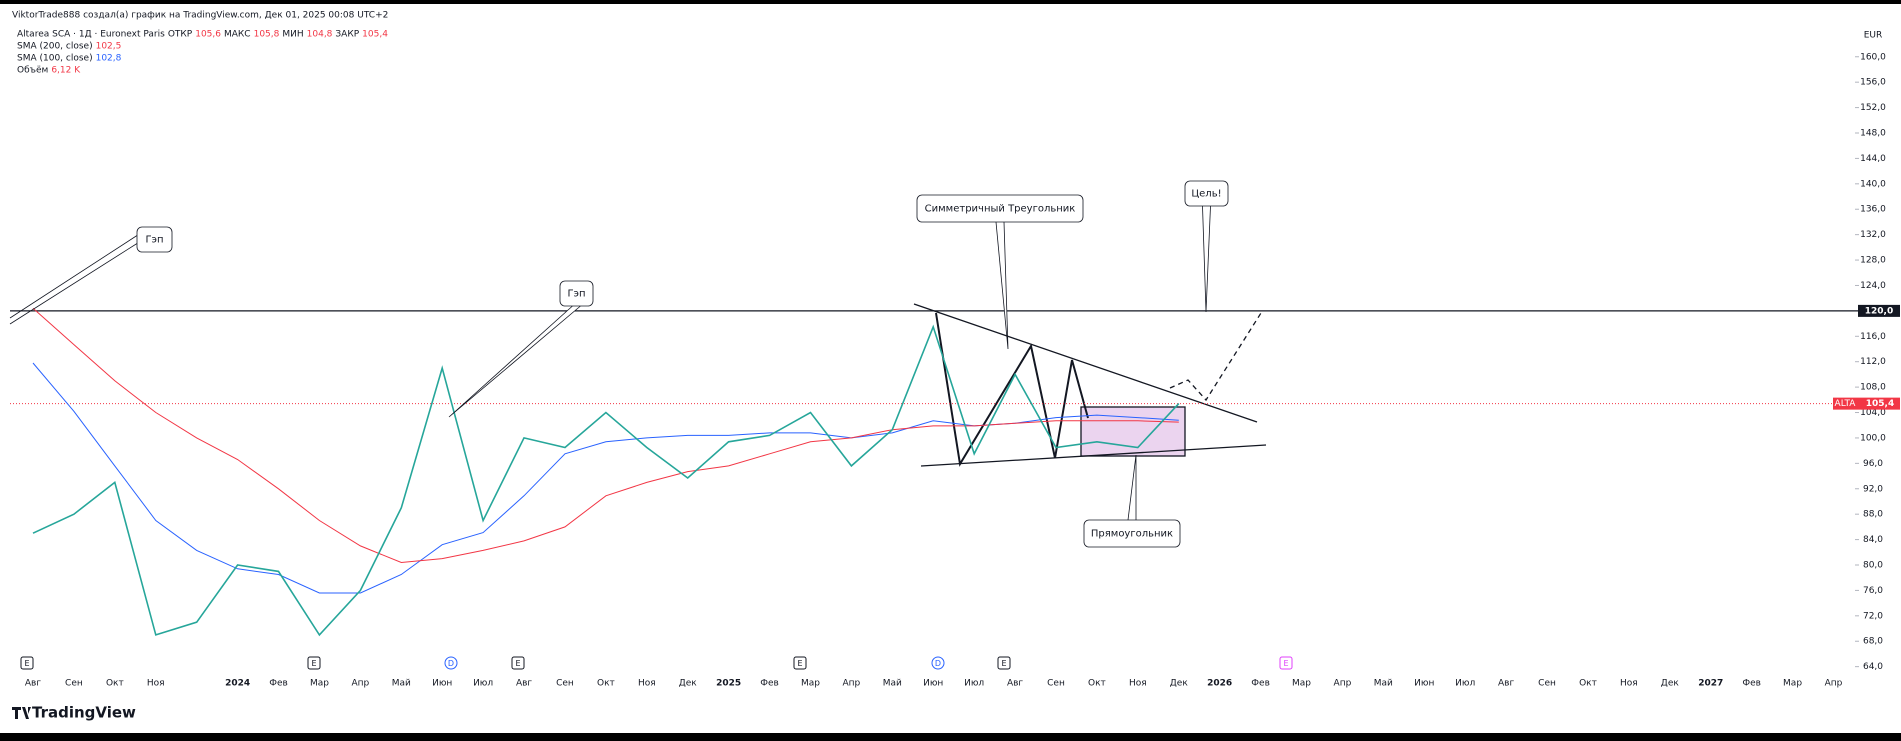 Image resolution: width=1901 pixels, height=741 pixels. What do you see at coordinates (1710, 684) in the screenshot?
I see `x-tick-label: 2027` at bounding box center [1710, 684].